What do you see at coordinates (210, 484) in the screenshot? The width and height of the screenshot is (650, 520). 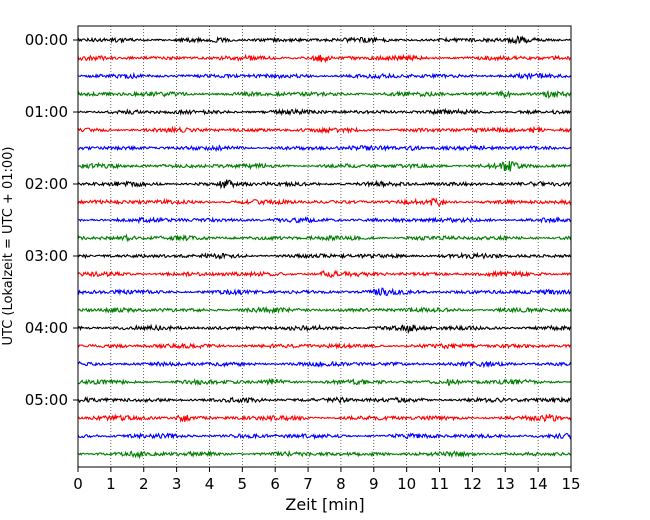 I see `x-tick-label: 4` at bounding box center [210, 484].